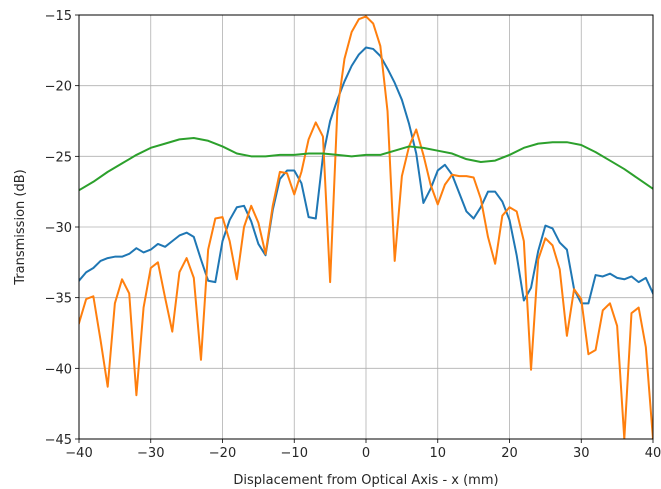 This screenshot has width=661, height=489. What do you see at coordinates (581, 453) in the screenshot?
I see `x-tick-label: 30` at bounding box center [581, 453].